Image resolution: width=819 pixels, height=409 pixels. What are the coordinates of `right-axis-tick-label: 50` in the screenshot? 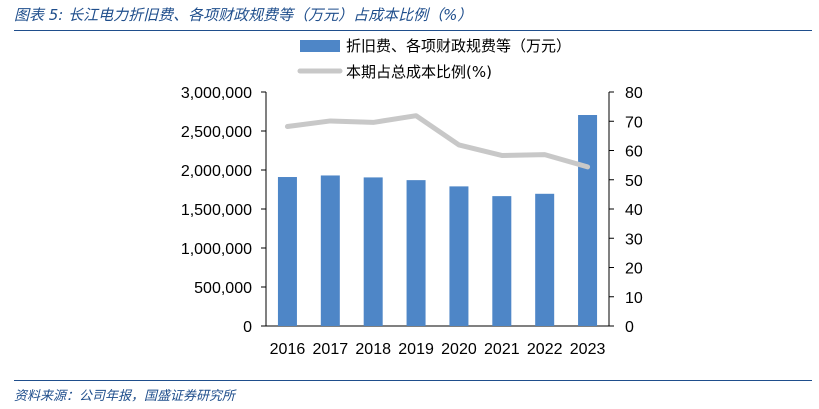 It's located at (634, 181).